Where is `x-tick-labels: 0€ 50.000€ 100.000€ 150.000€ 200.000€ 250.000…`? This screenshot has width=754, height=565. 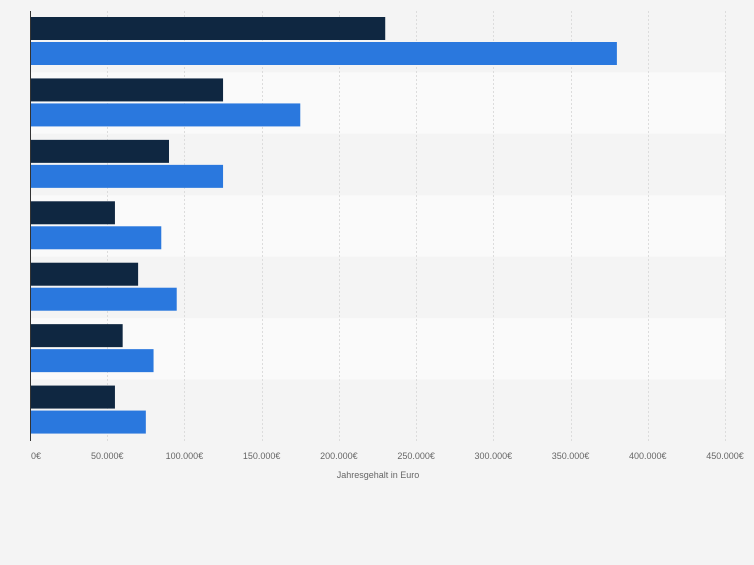
x-tick-labels: 0€ 50.000€ 100.000€ 150.000€ 200.000€ 250.000… is located at coordinates (387, 456).